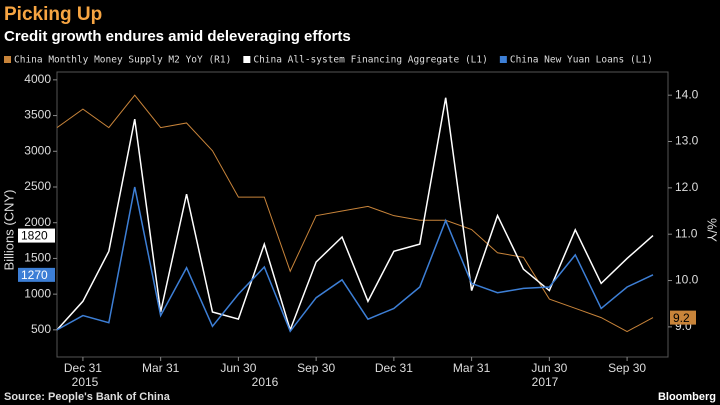  I want to click on y2-tick-label: 13.0, so click(687, 141).